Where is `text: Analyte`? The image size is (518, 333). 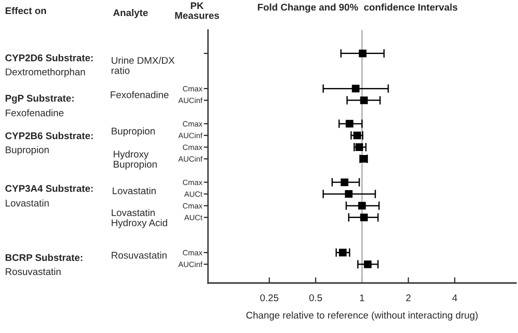
text: Analyte is located at coordinates (130, 13).